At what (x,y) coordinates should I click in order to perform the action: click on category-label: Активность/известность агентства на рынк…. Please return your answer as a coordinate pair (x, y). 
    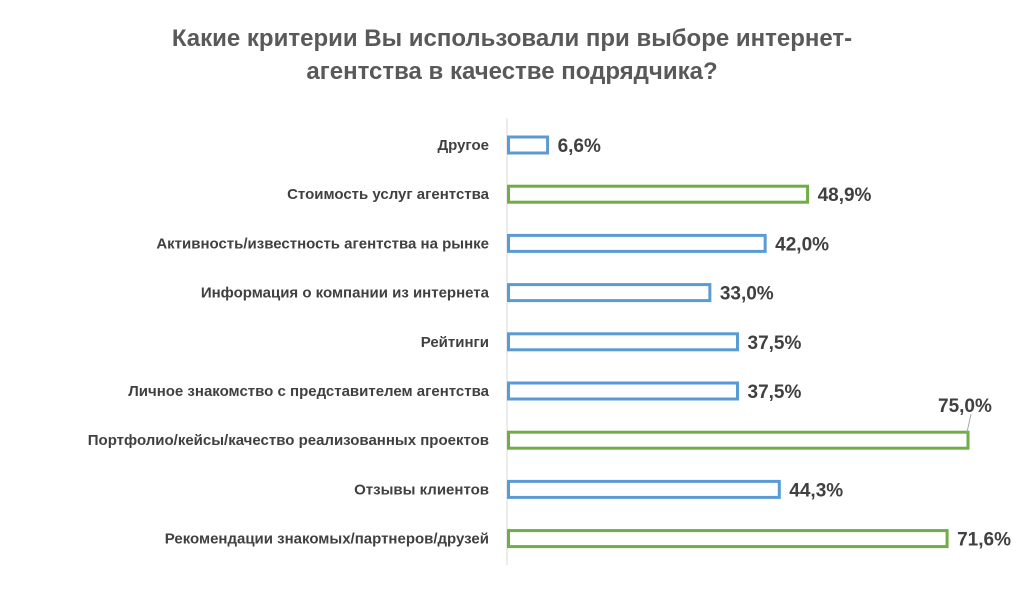
    Looking at the image, I should click on (322, 243).